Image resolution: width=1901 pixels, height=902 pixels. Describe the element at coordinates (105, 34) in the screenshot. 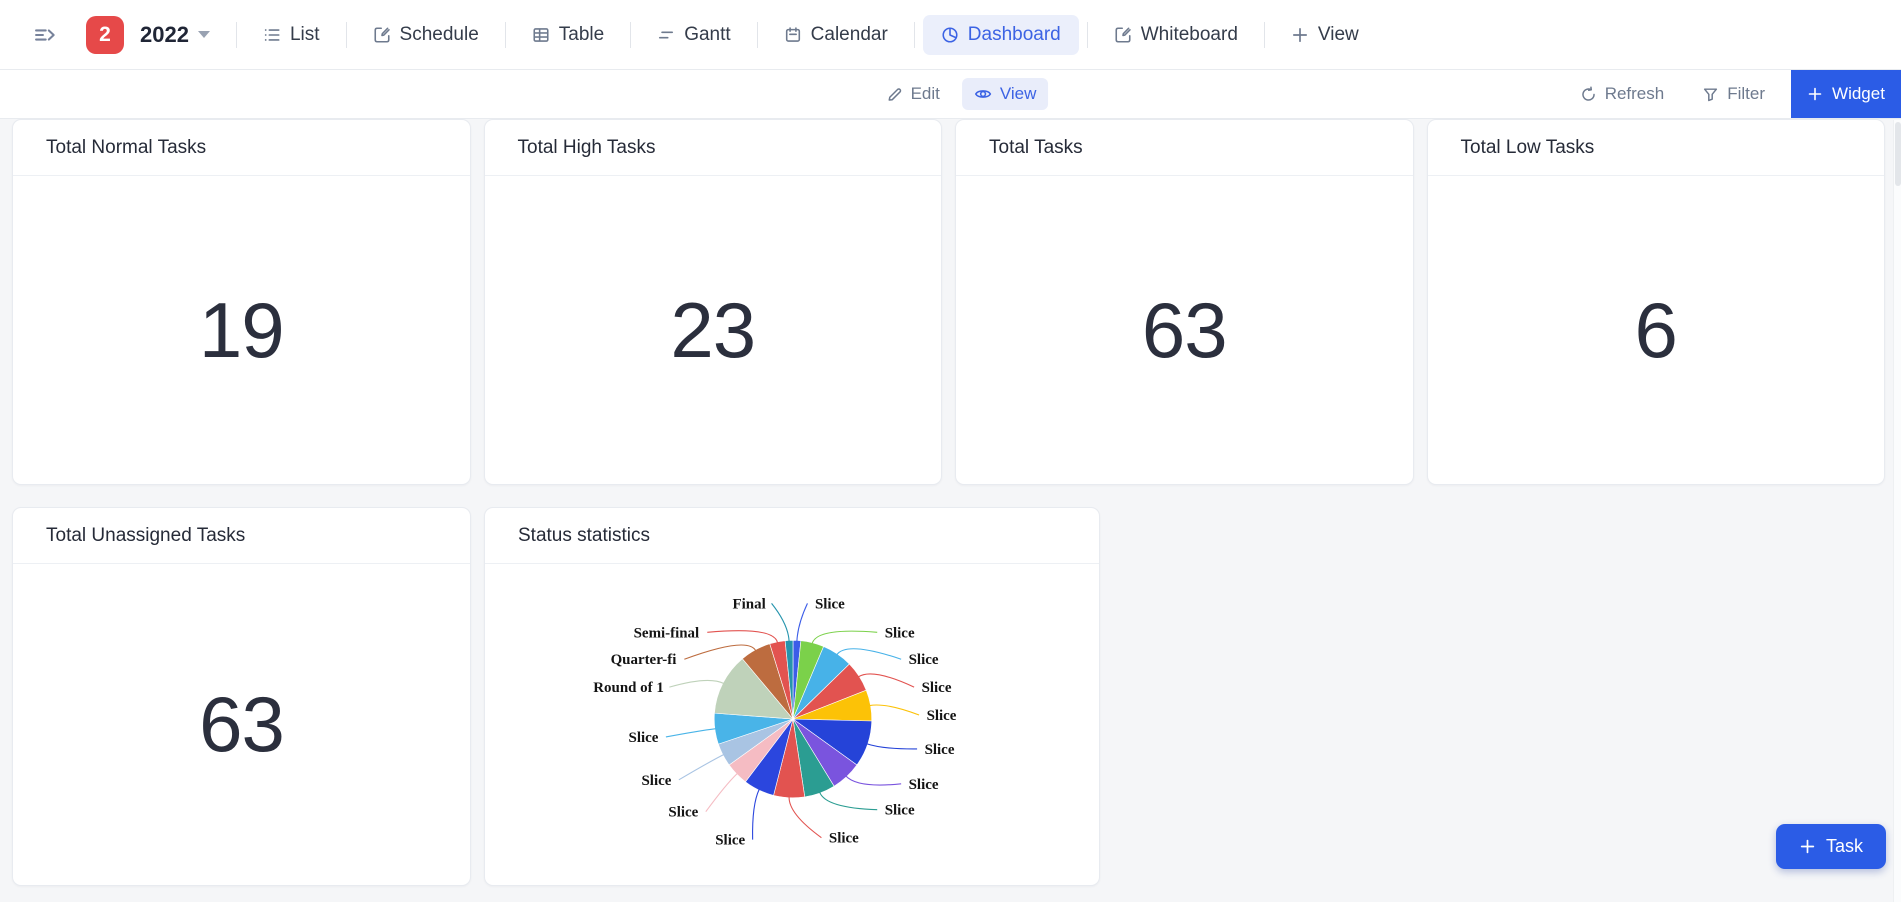

I see `workspace-badge: 2` at that location.